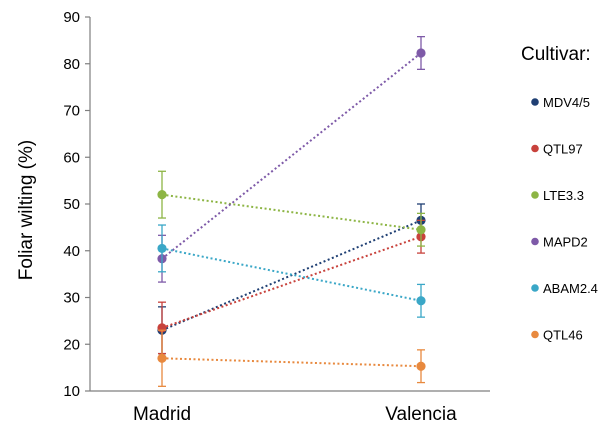  I want to click on series-qtl97, so click(291, 287).